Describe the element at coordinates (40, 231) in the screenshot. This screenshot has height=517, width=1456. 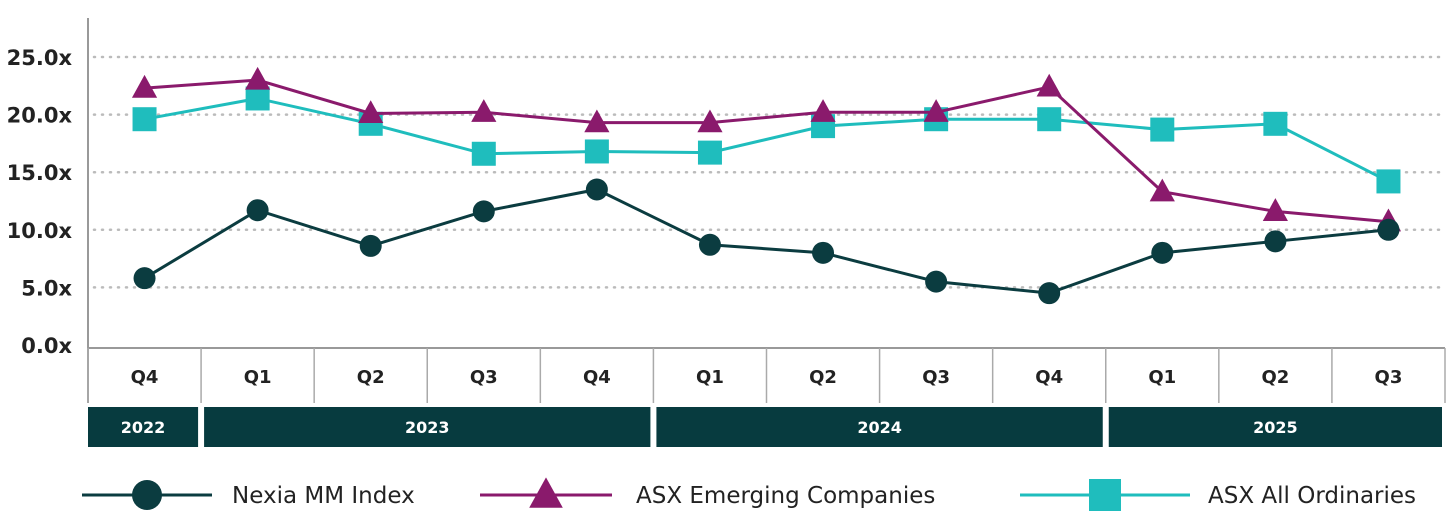
I see `y-tick-label: 10.0x` at that location.